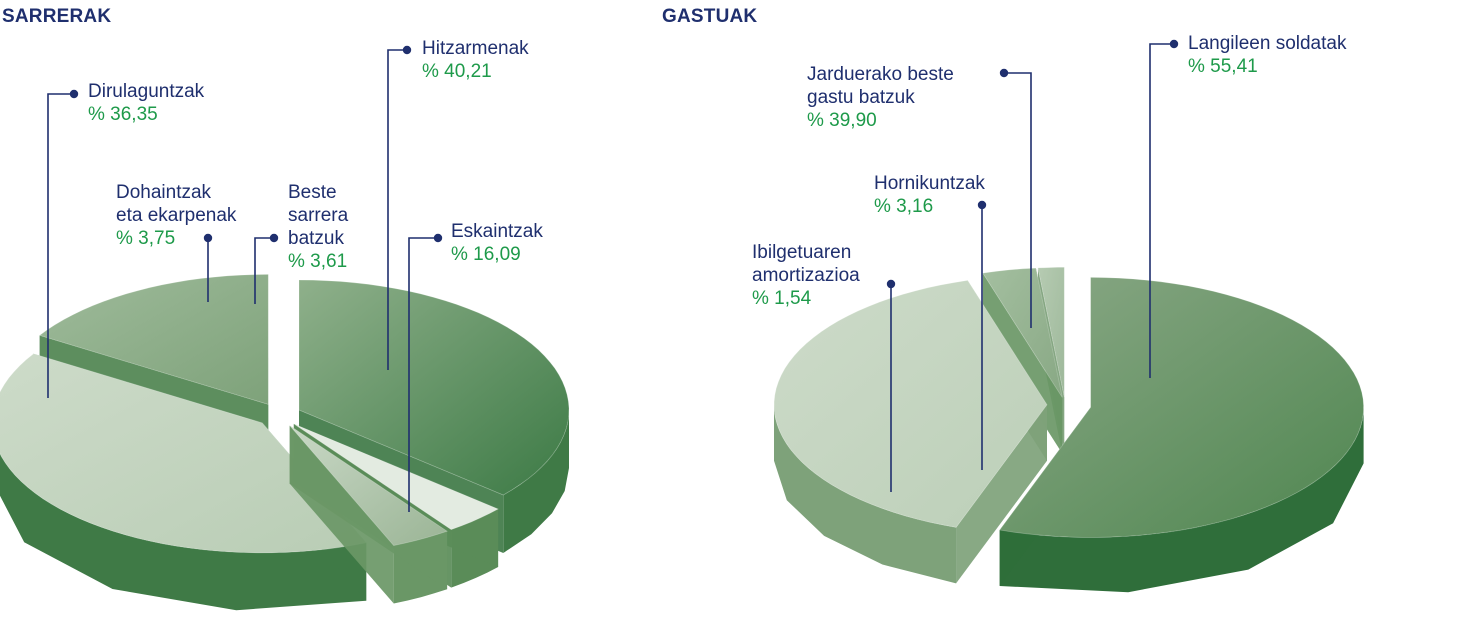  What do you see at coordinates (60, 245) in the screenshot?
I see `leader-line-dirulaguntzak` at bounding box center [60, 245].